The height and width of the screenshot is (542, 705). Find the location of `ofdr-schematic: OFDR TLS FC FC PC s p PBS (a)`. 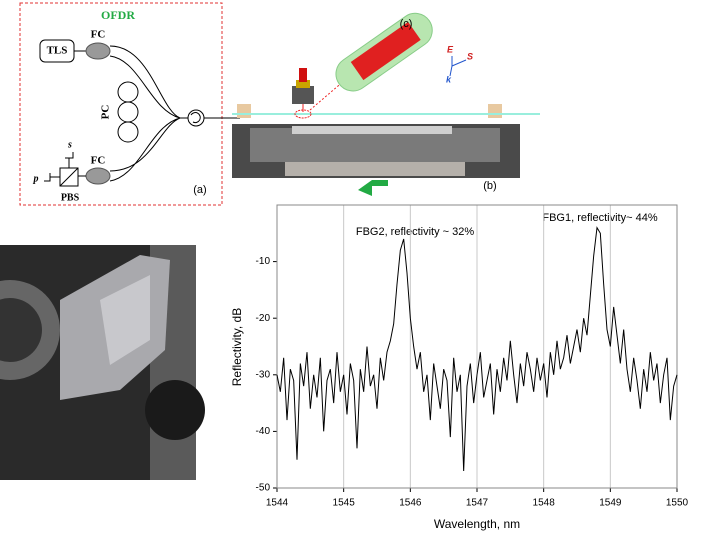

ofdr-schematic: OFDR TLS FC FC PC s p PBS (a) is located at coordinates (129, 104).